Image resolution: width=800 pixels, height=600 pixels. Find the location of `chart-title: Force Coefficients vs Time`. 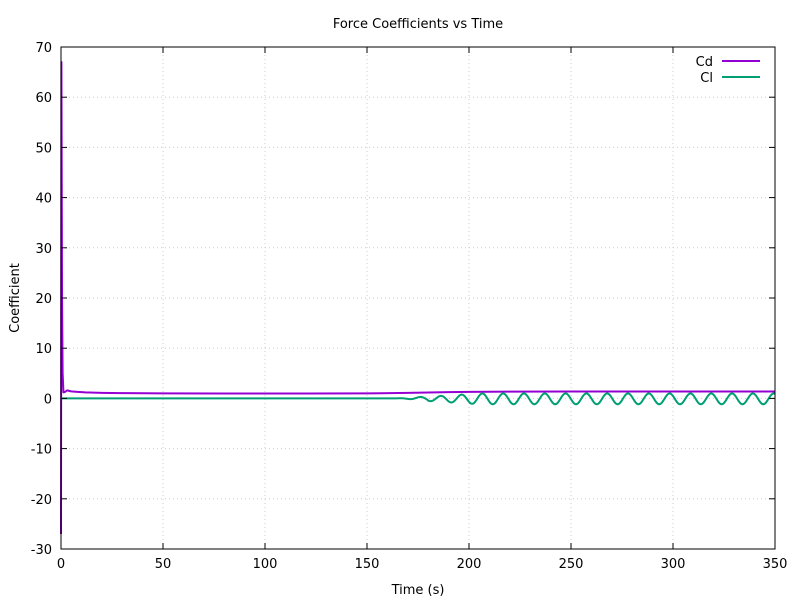

chart-title: Force Coefficients vs Time is located at coordinates (418, 24).